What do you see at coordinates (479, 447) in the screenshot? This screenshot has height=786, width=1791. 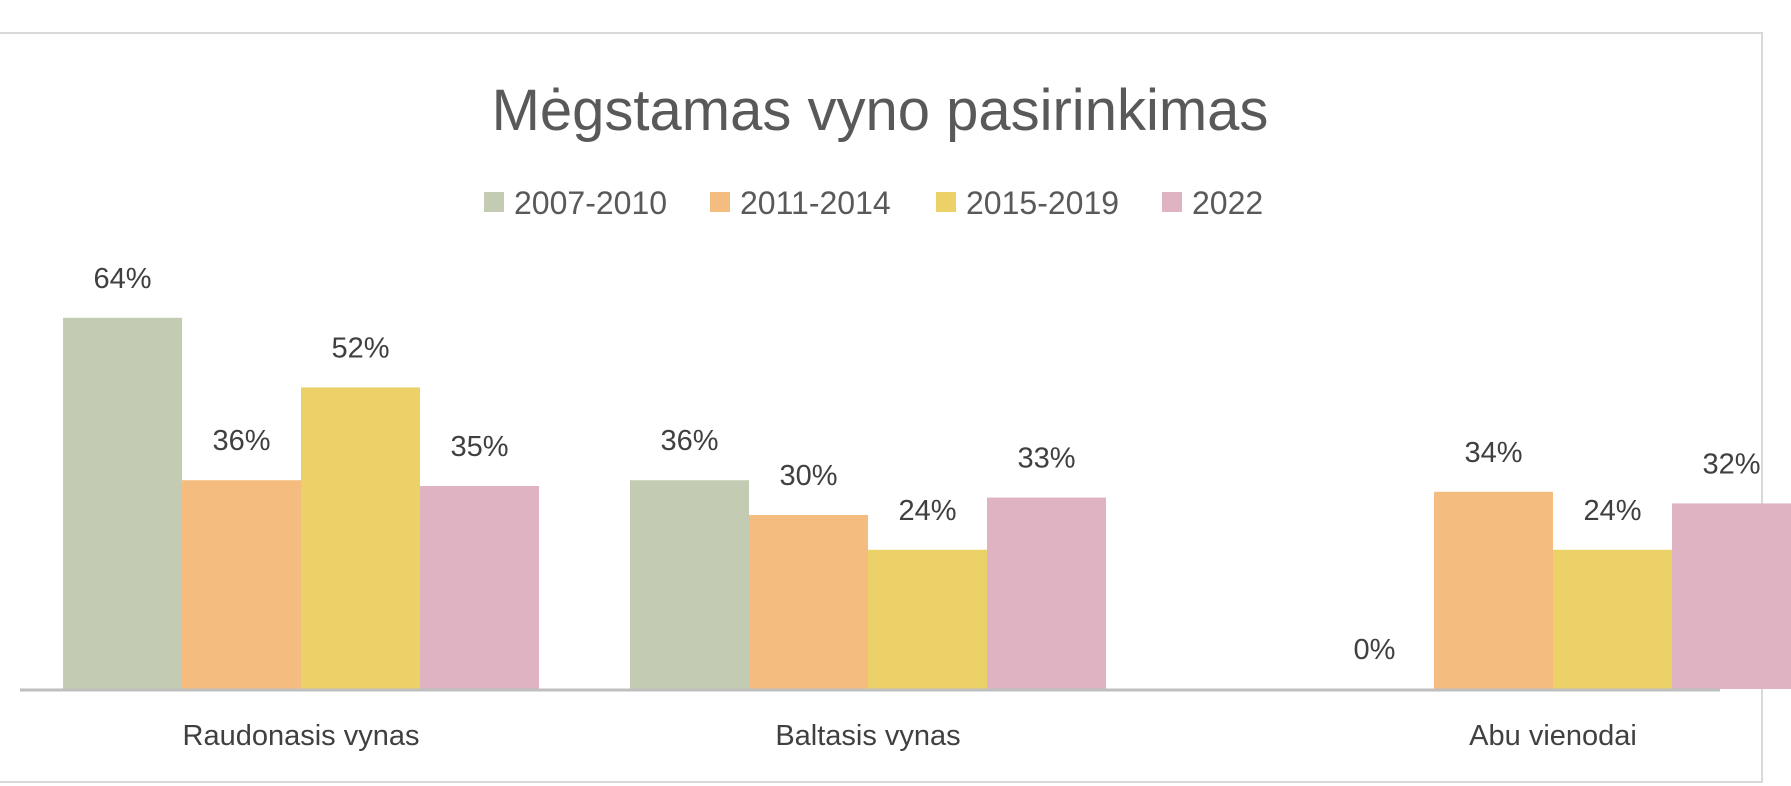 I see `data-label: 35%` at bounding box center [479, 447].